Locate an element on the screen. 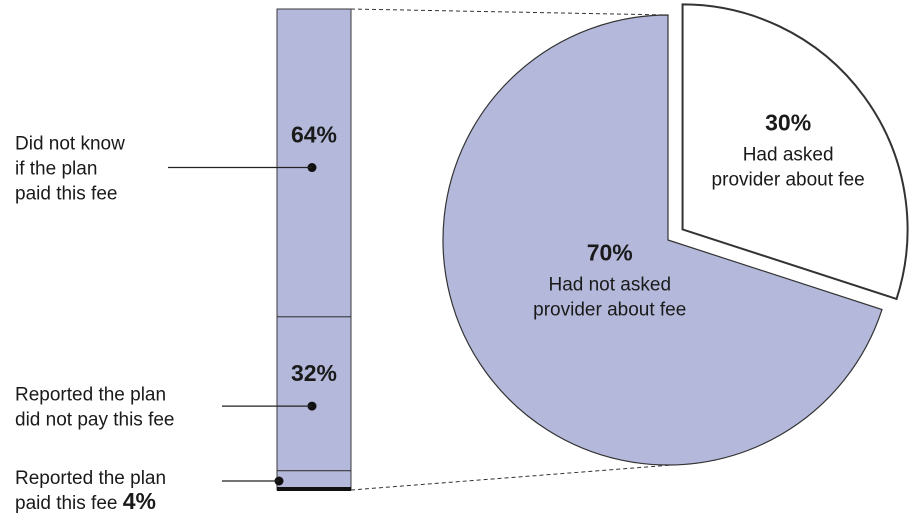  pie-value-label: 30% is located at coordinates (788, 123).